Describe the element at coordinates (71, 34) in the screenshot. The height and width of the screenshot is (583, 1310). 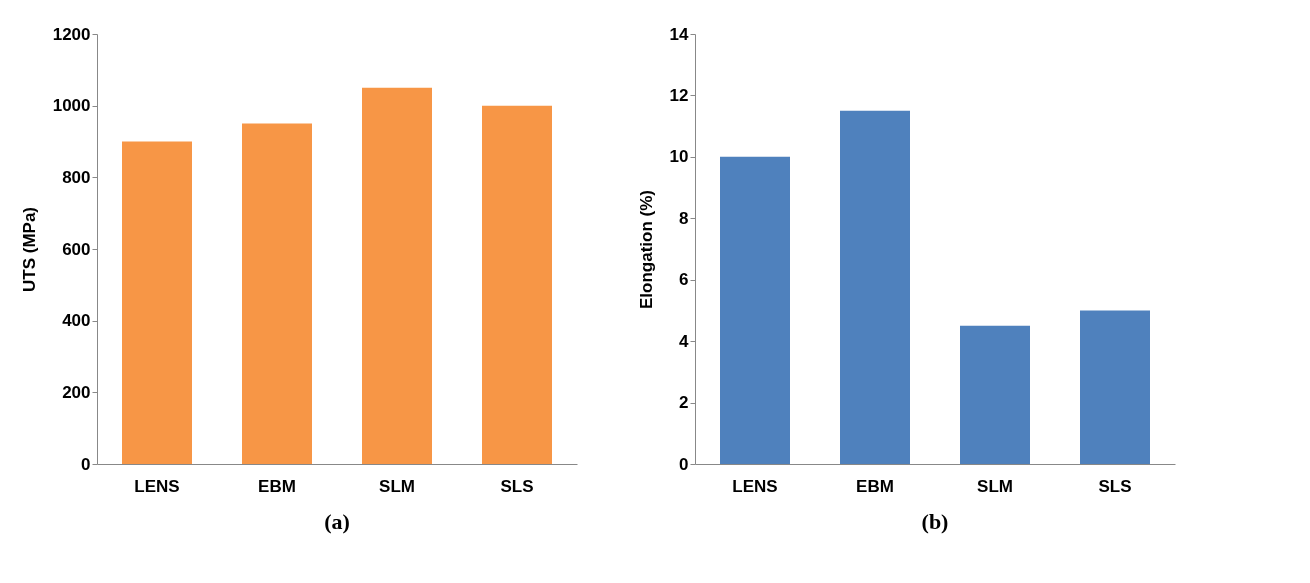
I see `y-tick-label: 1200` at that location.